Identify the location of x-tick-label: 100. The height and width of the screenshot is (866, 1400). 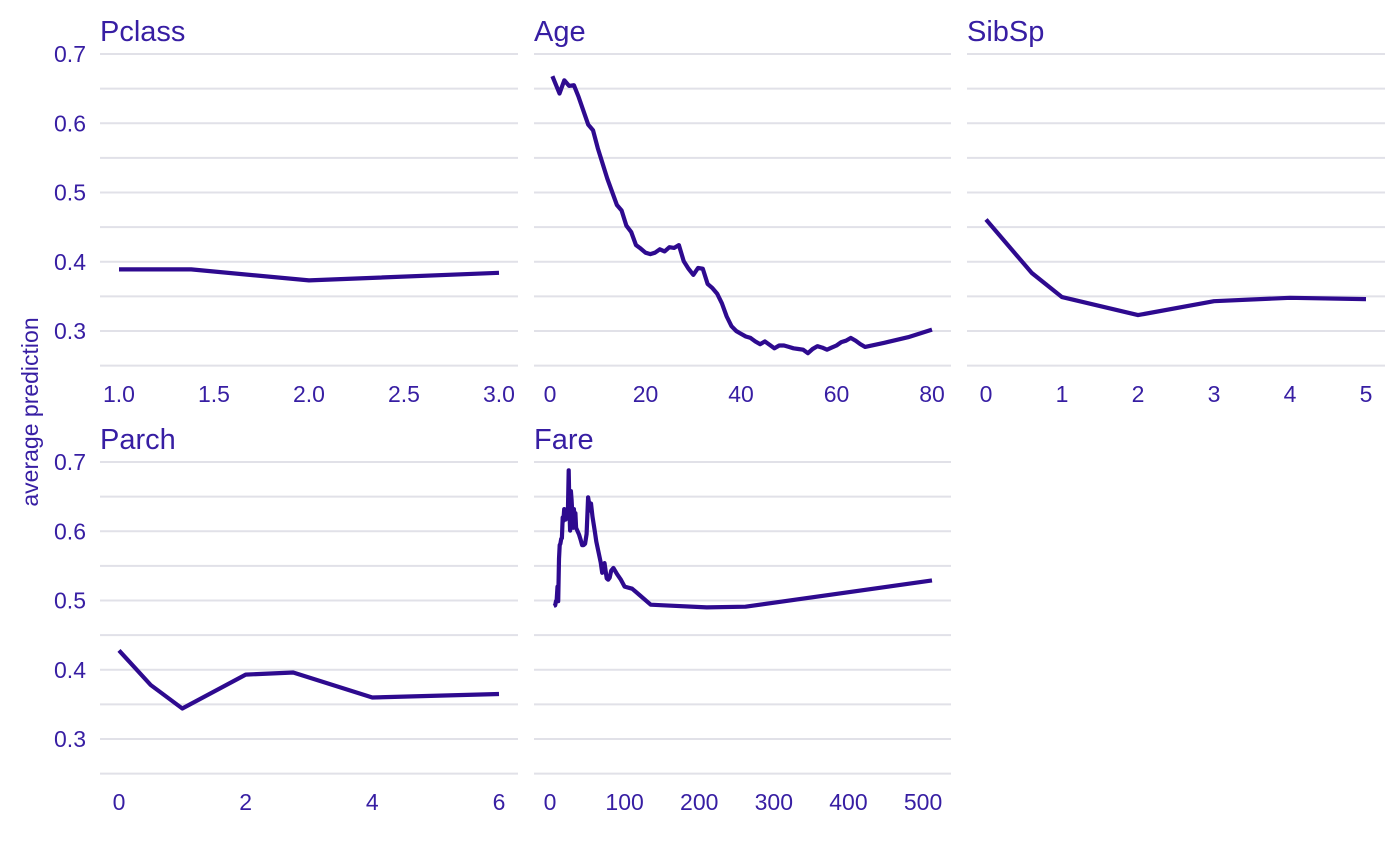
(624, 802).